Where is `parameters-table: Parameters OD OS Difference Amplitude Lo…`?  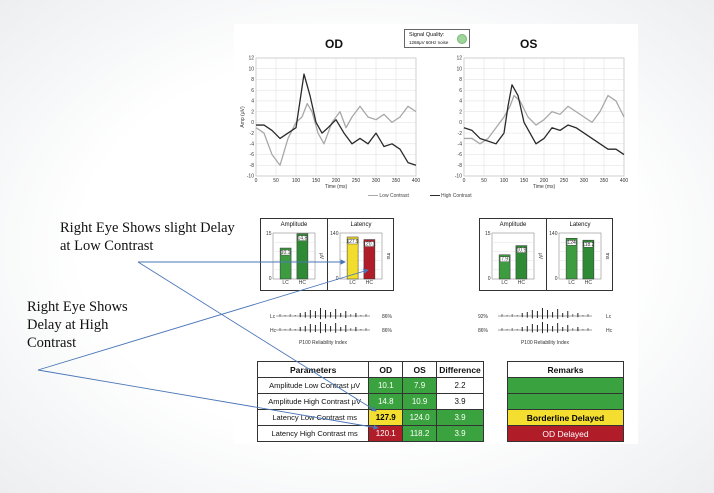
parameters-table: Parameters OD OS Difference Amplitude Lo… is located at coordinates (370, 401).